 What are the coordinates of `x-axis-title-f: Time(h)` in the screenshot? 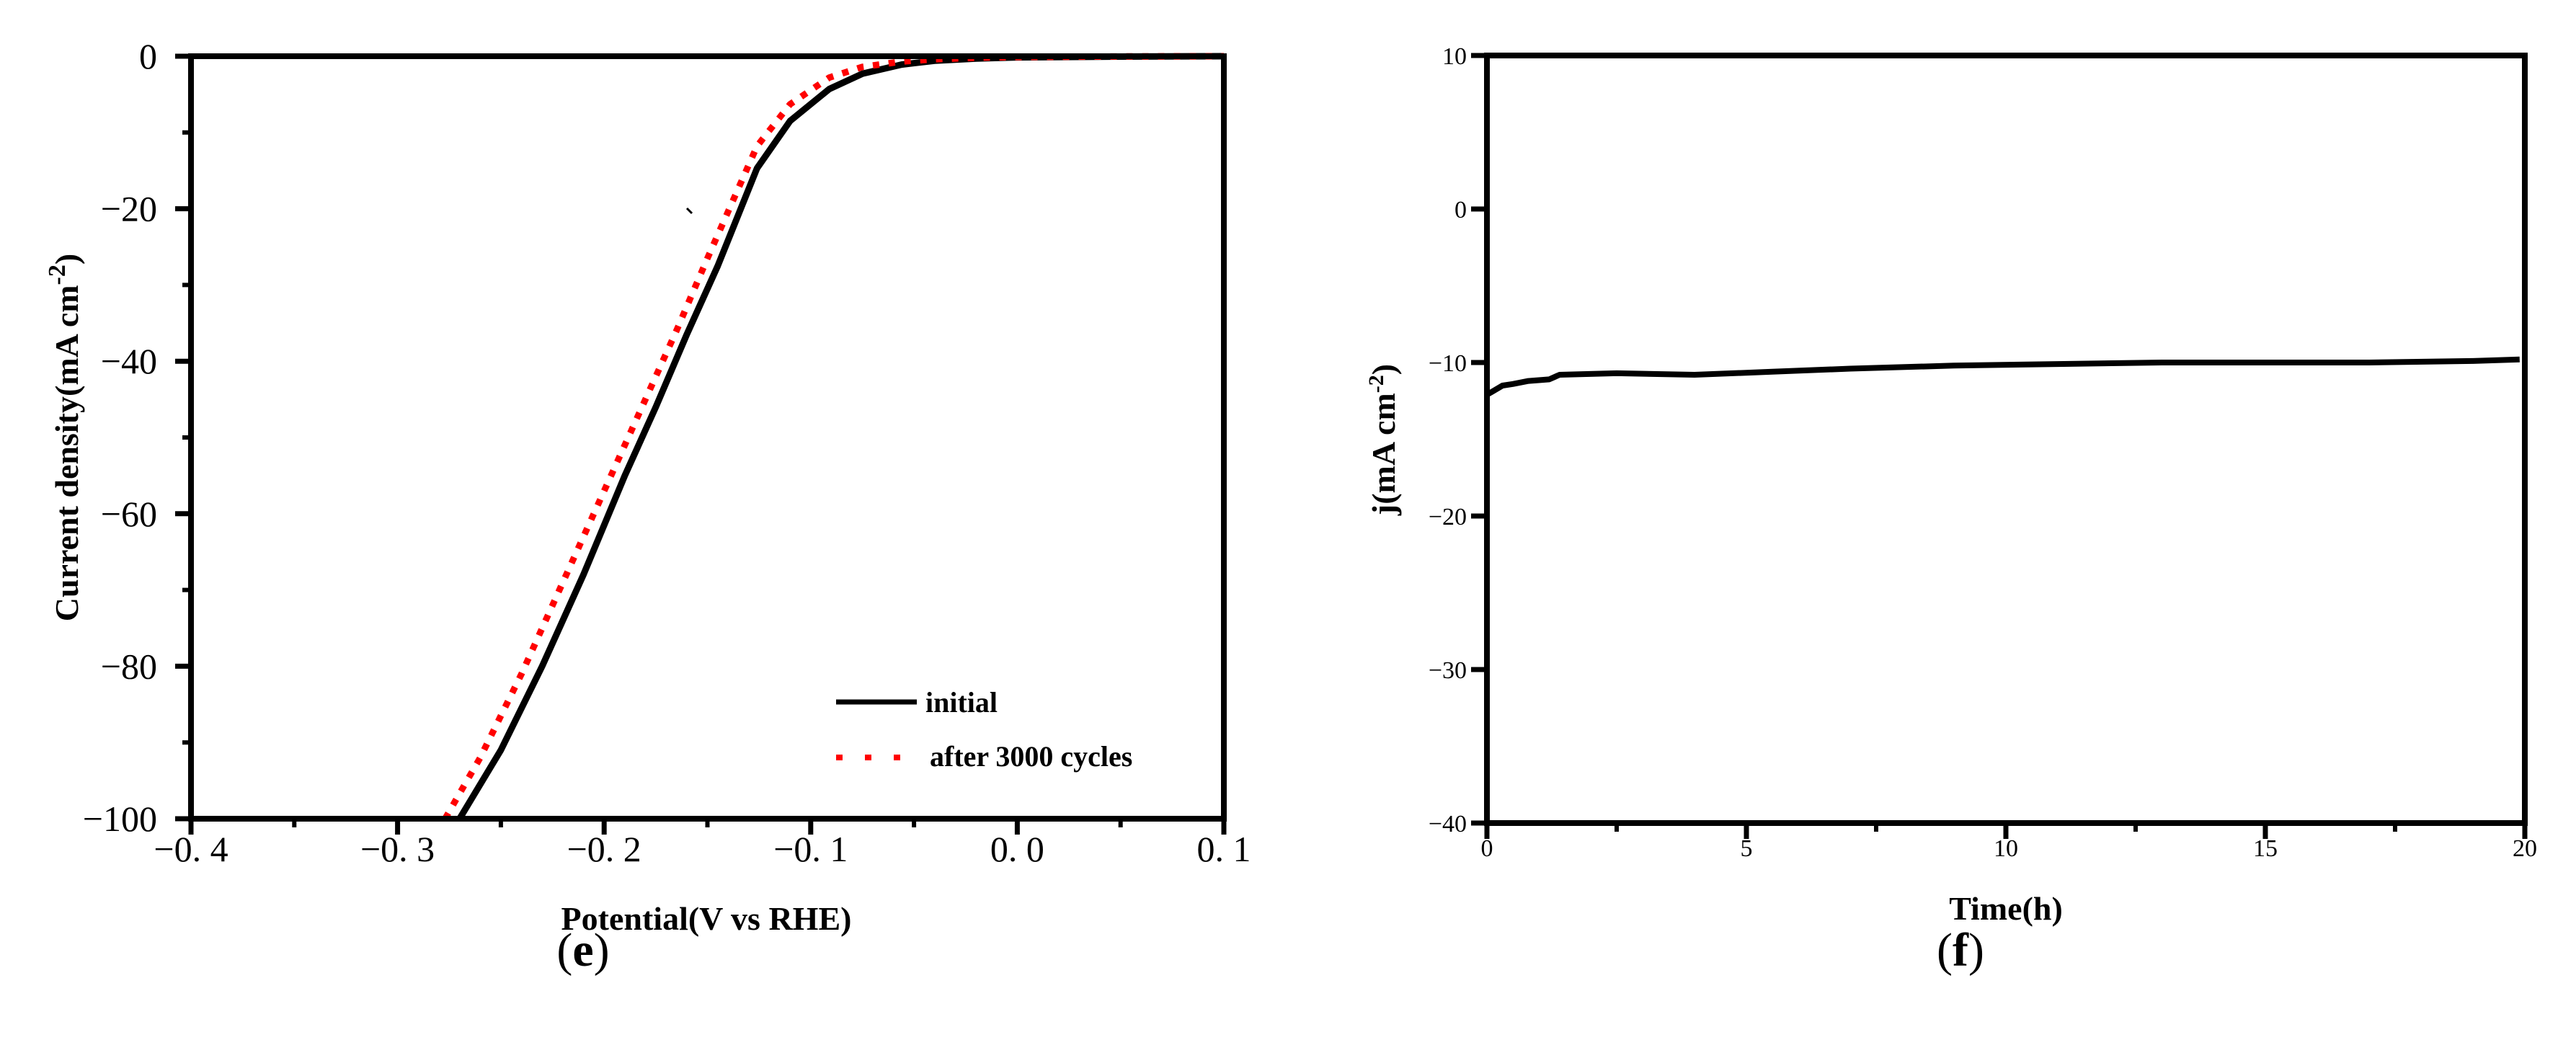 It's located at (2006, 908).